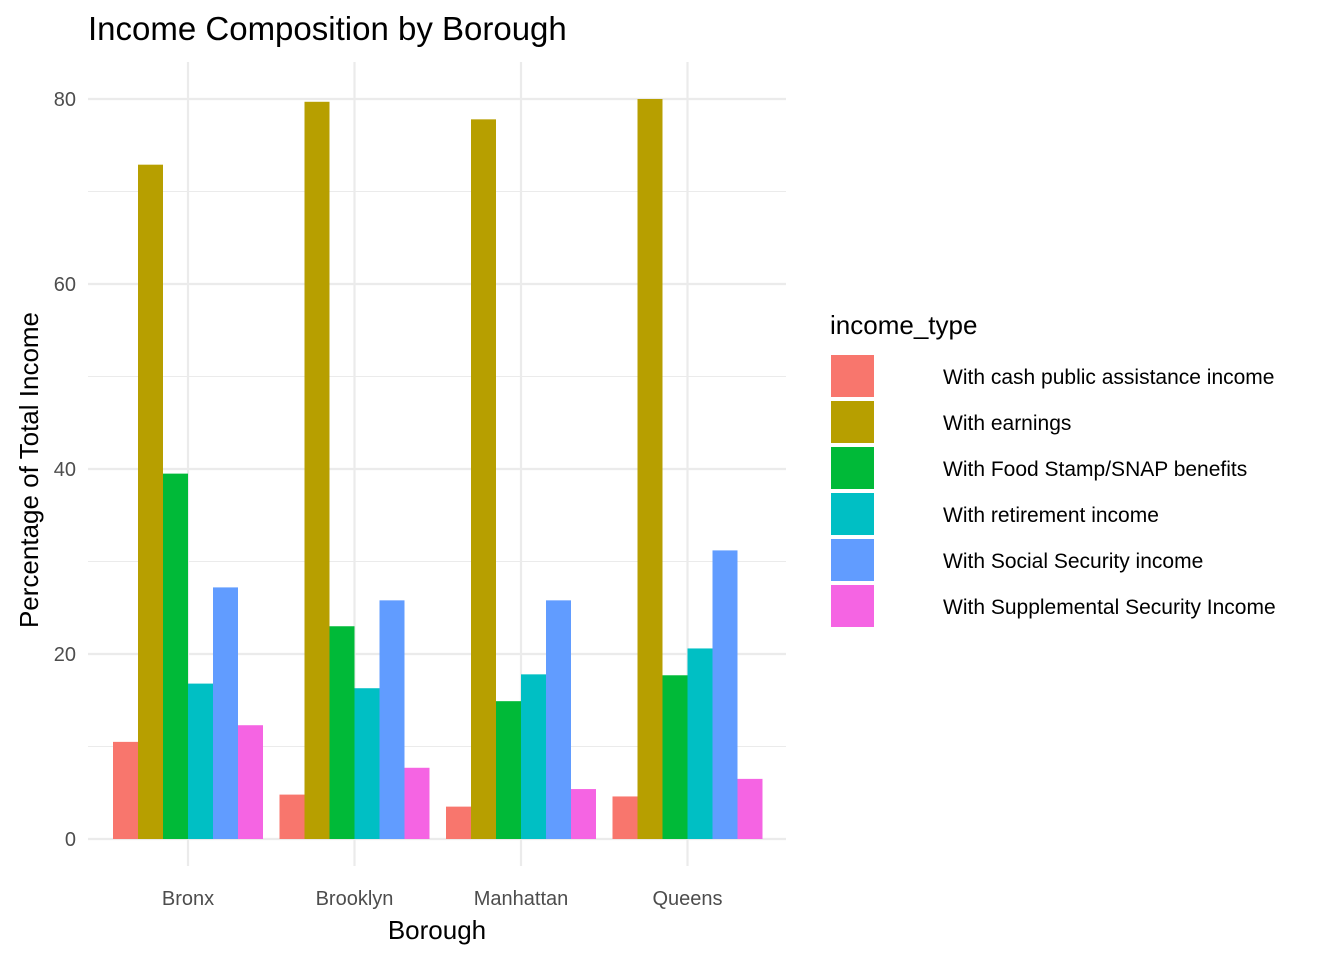 The height and width of the screenshot is (960, 1344). I want to click on x-tick-label: Brooklyn, so click(355, 899).